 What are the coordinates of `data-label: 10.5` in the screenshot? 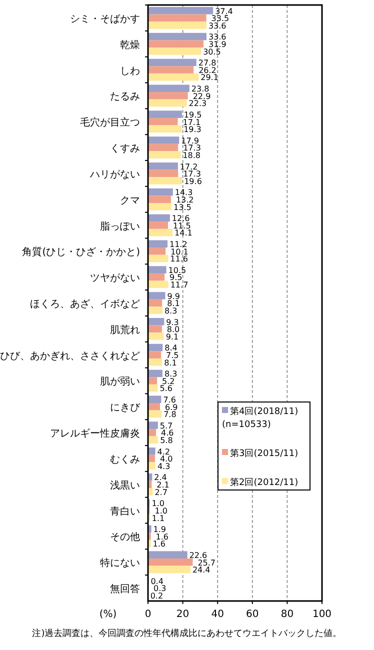 It's located at (177, 270).